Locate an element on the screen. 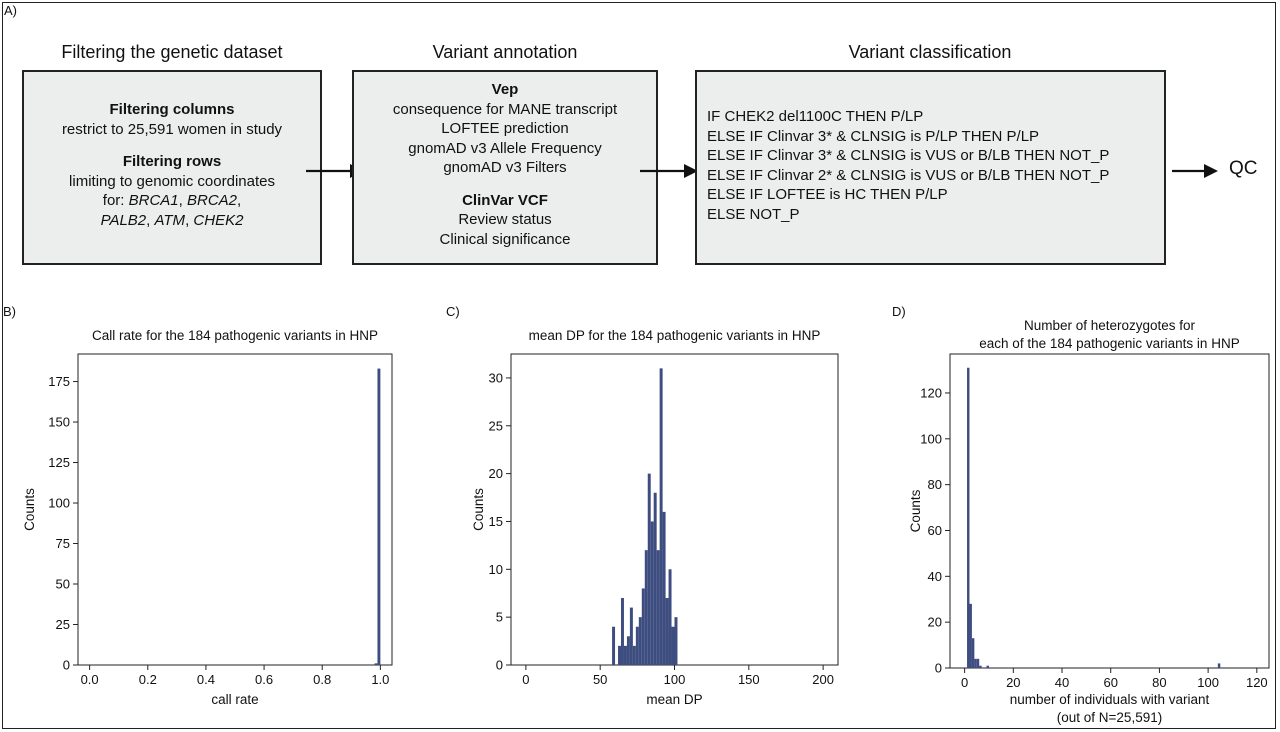  gene-chek2: CHEK2 is located at coordinates (218, 220).